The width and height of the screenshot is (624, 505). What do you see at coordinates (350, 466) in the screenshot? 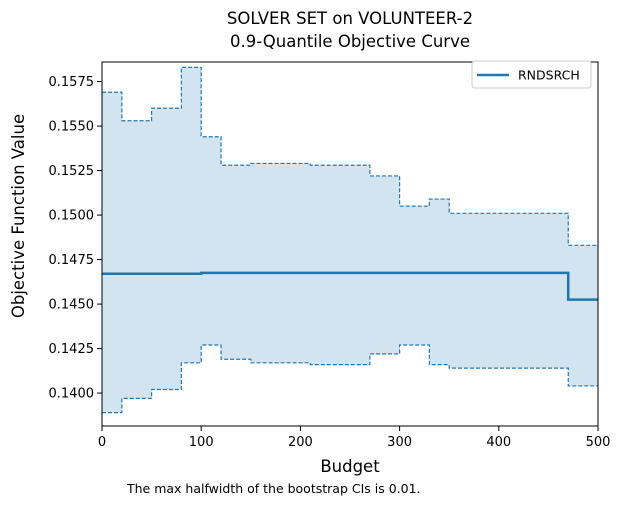
I see `x-axis-label: Budget` at bounding box center [350, 466].